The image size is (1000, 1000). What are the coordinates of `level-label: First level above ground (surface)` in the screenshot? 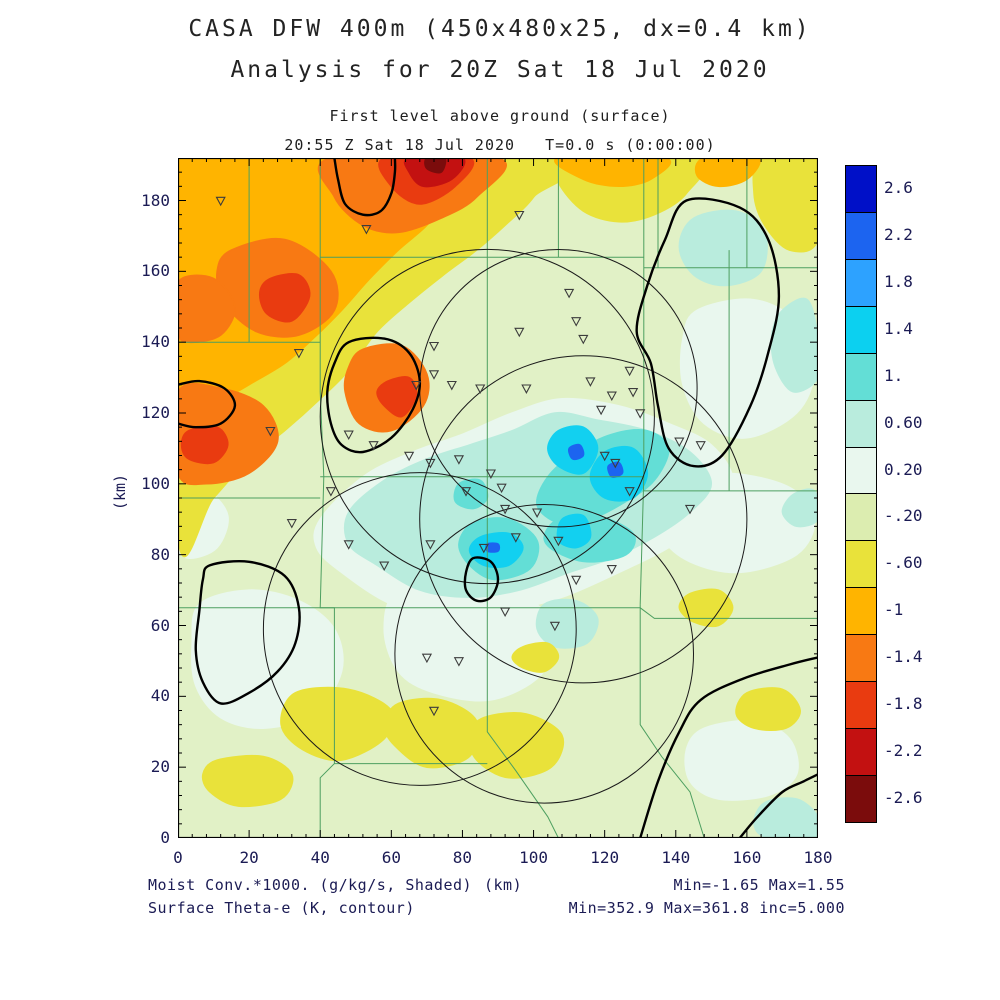 It's located at (500, 116).